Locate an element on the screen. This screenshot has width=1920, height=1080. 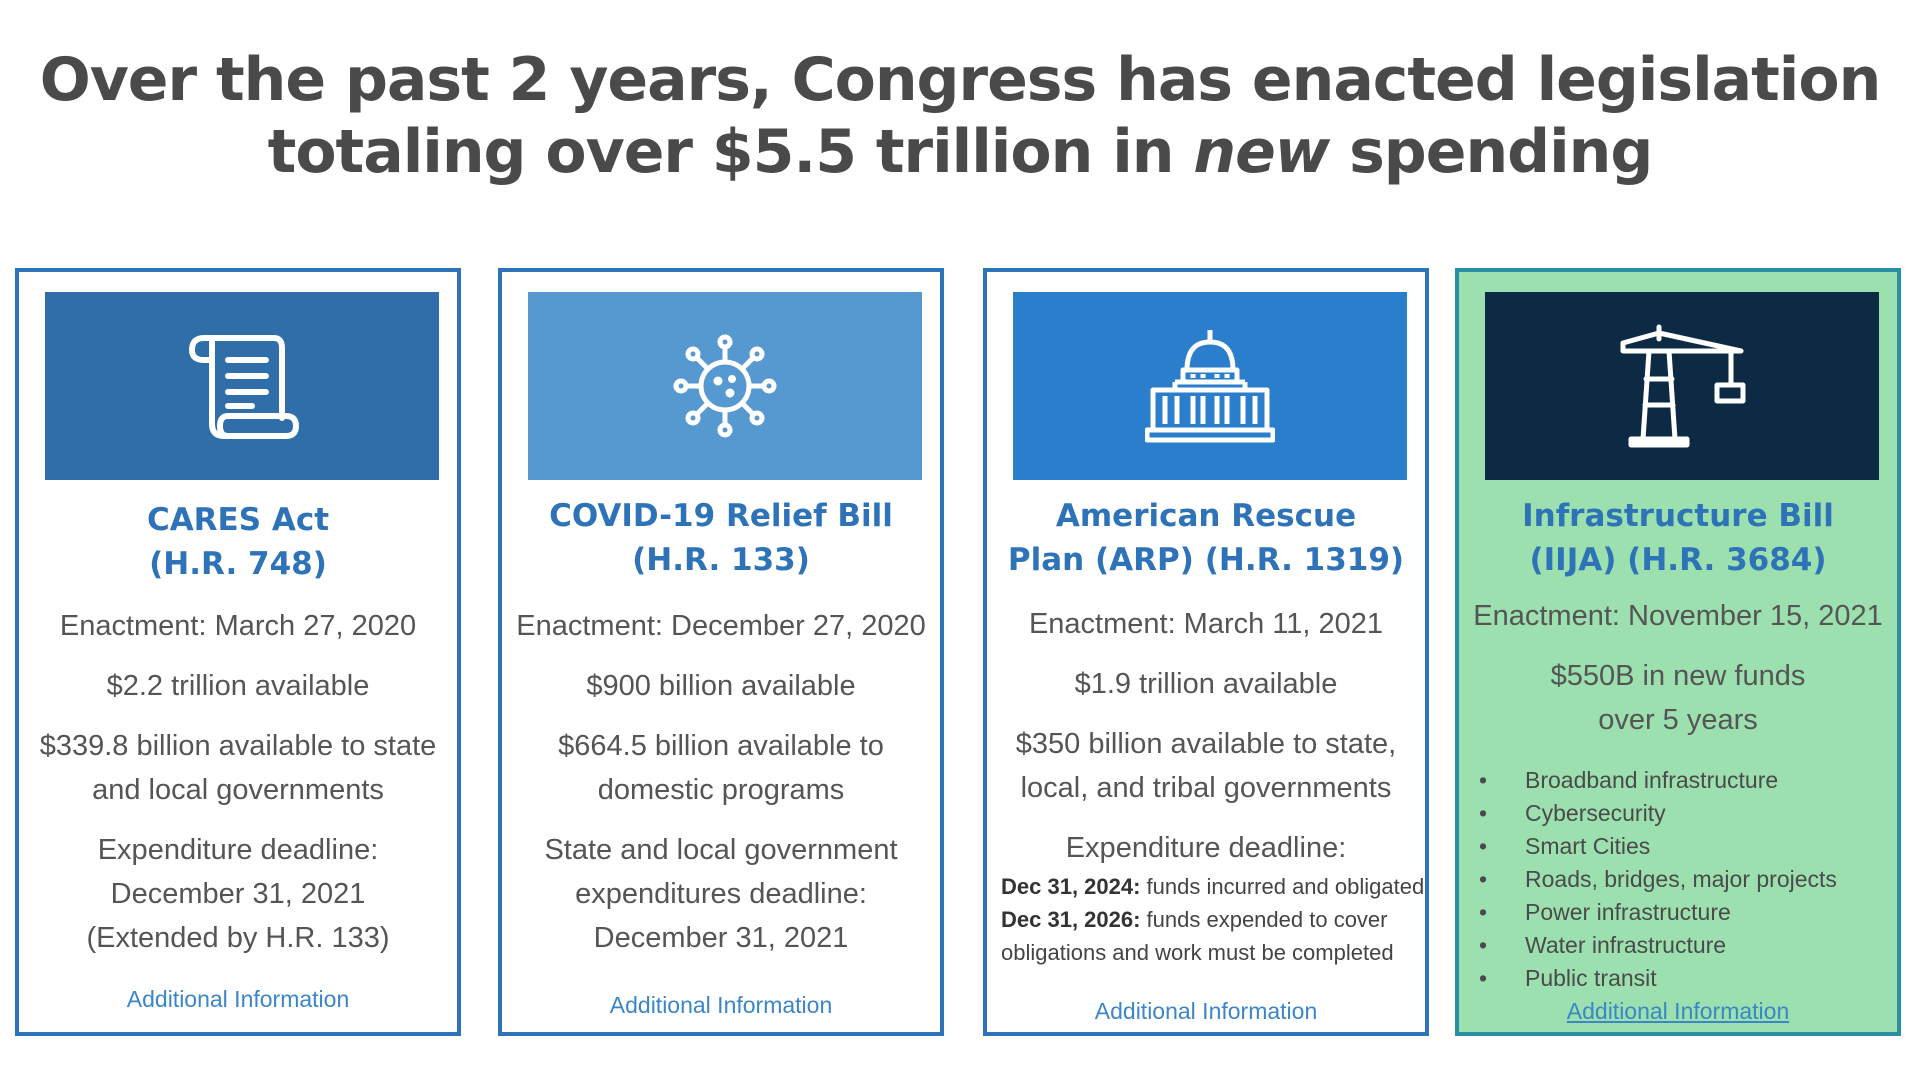
detail-line: $664.5 billion available to is located at coordinates (721, 746).